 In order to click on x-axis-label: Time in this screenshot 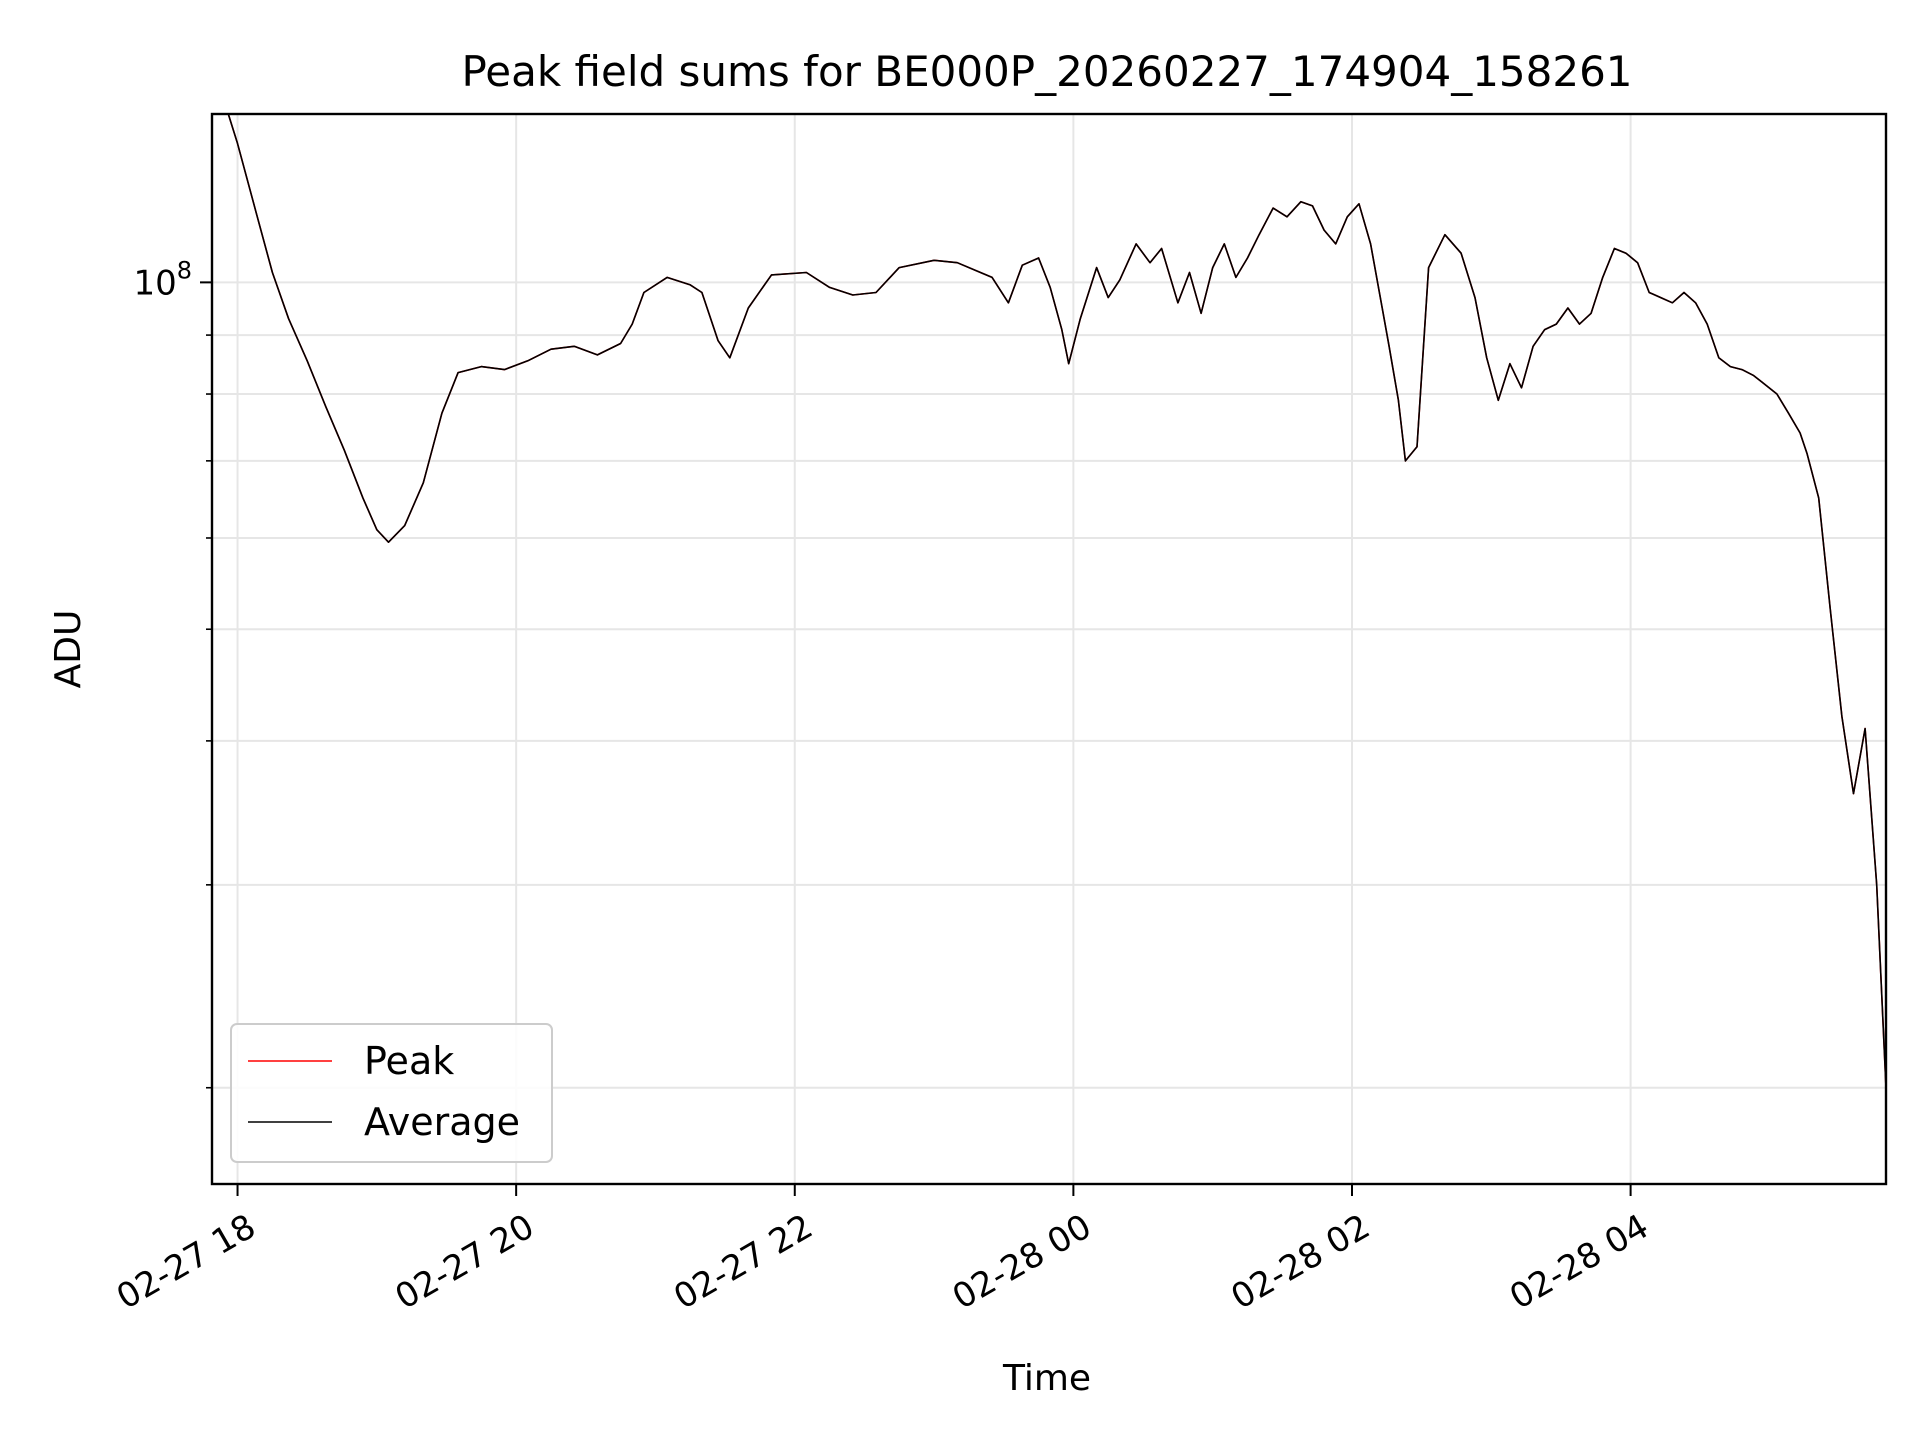, I will do `click(1046, 1378)`.